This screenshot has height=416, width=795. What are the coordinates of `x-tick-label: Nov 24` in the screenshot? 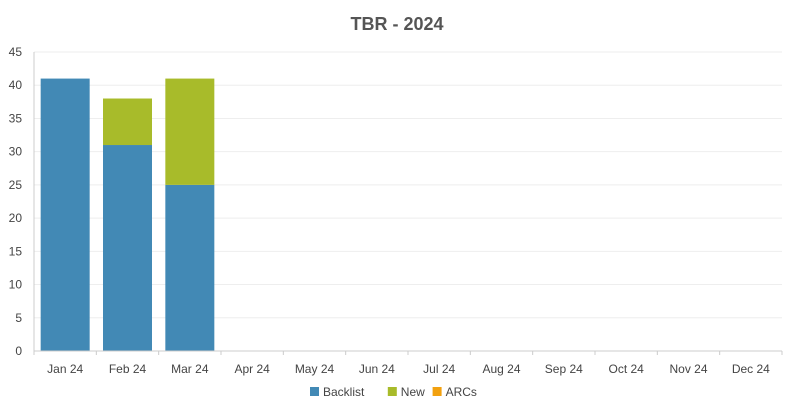 It's located at (688, 369).